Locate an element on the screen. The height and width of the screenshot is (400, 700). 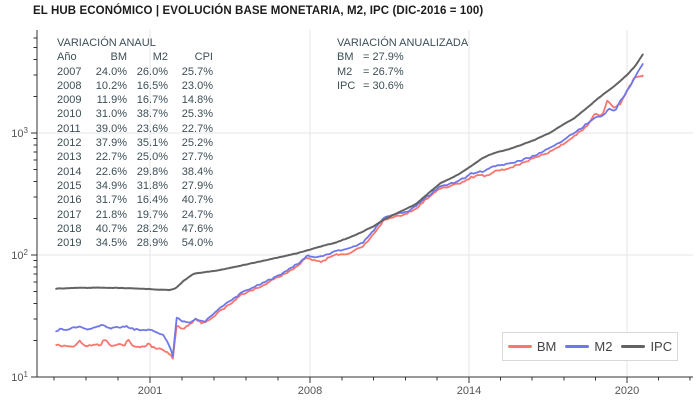
table-header-cell: M2 is located at coordinates (160, 57).